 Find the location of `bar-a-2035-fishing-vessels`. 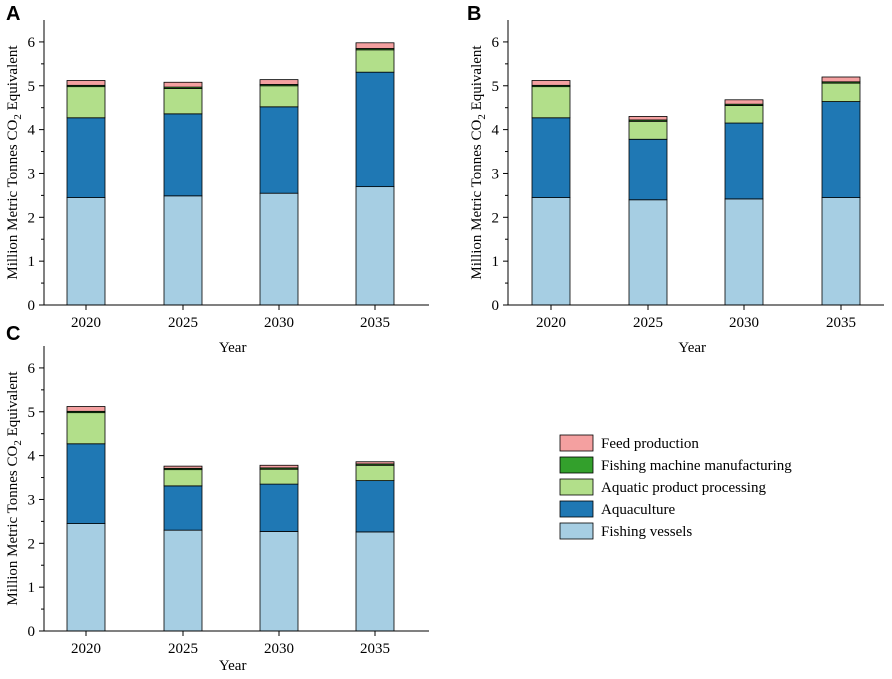

bar-a-2035-fishing-vessels is located at coordinates (375, 246).